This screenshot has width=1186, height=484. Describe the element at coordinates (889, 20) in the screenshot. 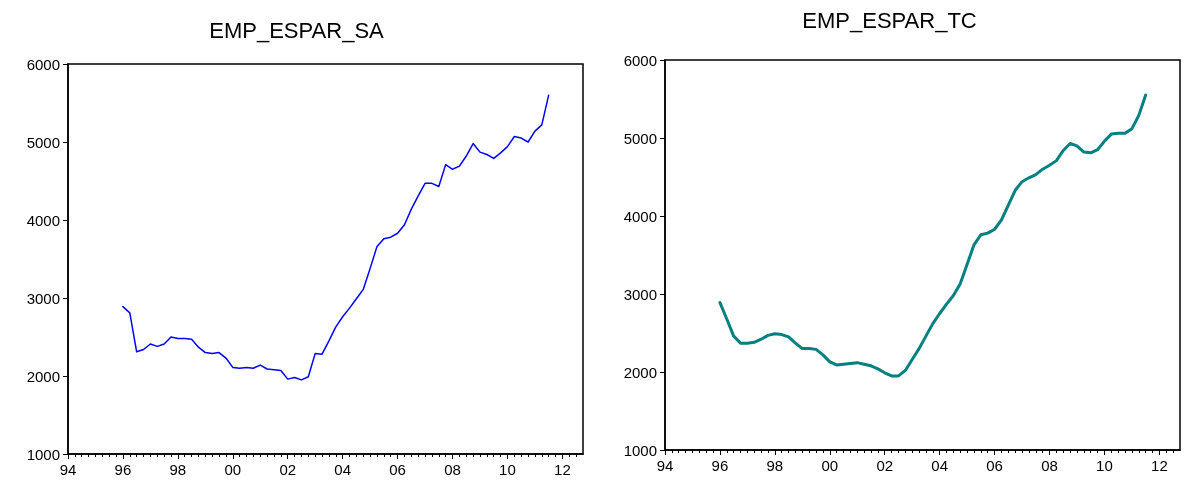

I see `chart-title: EMP_ESPAR_TC` at that location.